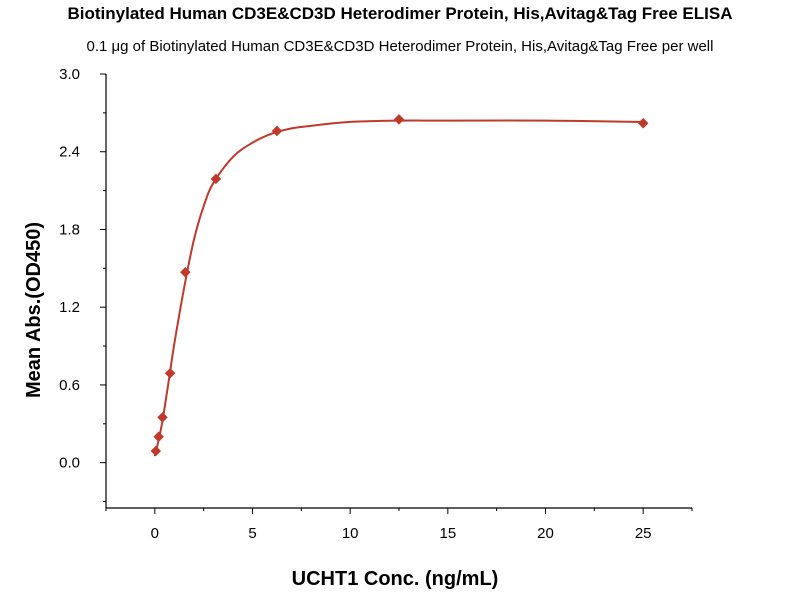  I want to click on x-axis-ticks: 0 5 10 15 20 25, so click(399, 525).